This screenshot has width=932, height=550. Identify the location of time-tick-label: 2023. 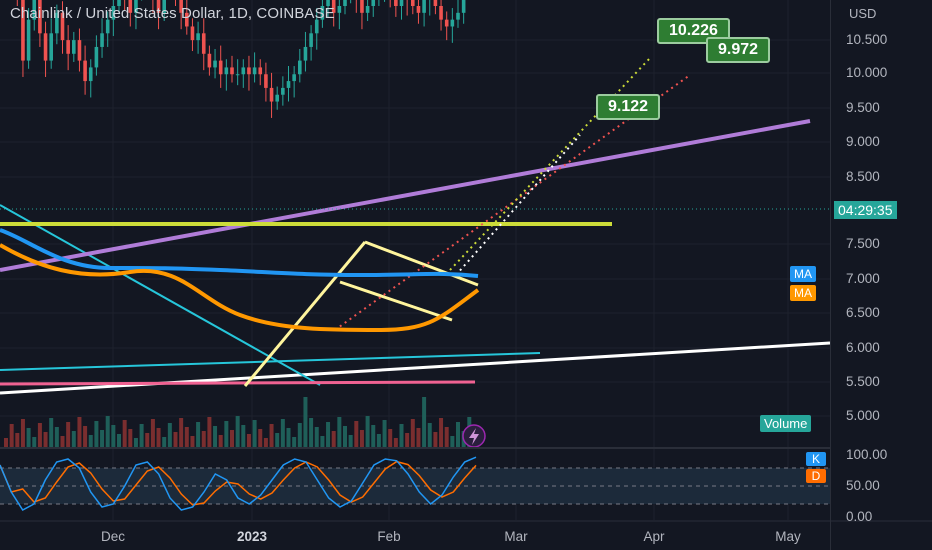
(252, 536).